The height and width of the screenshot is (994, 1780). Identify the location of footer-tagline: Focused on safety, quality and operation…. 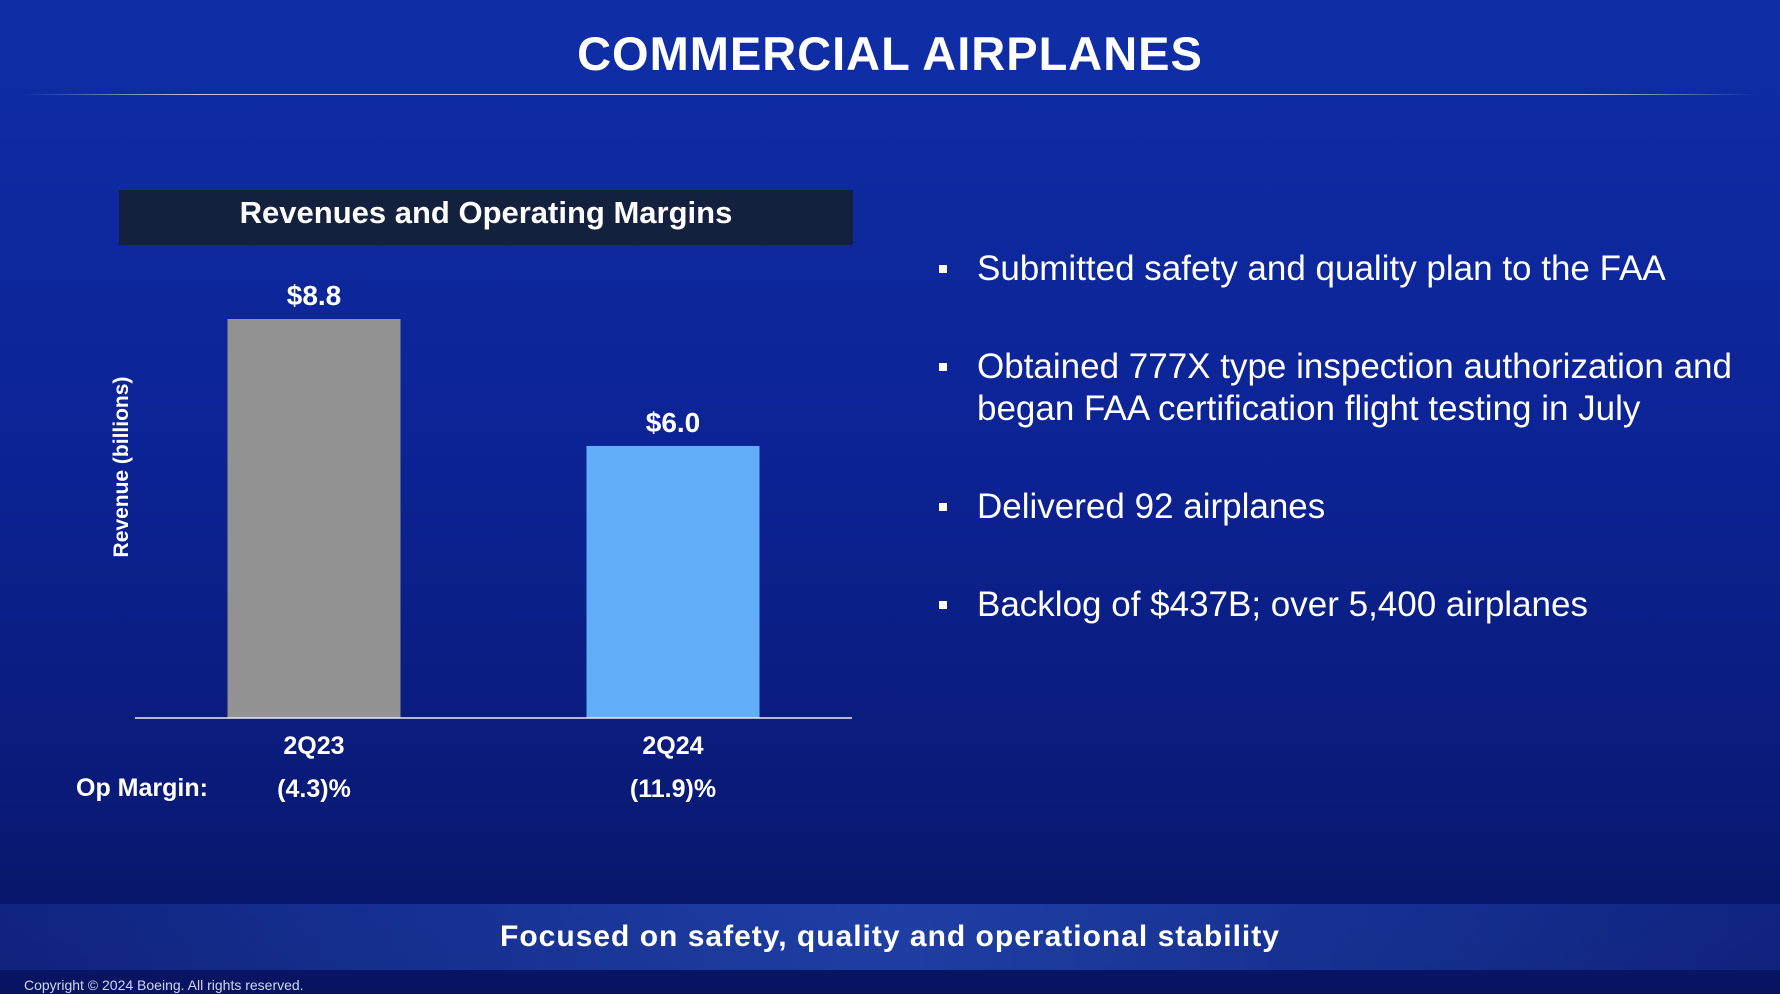
(890, 937).